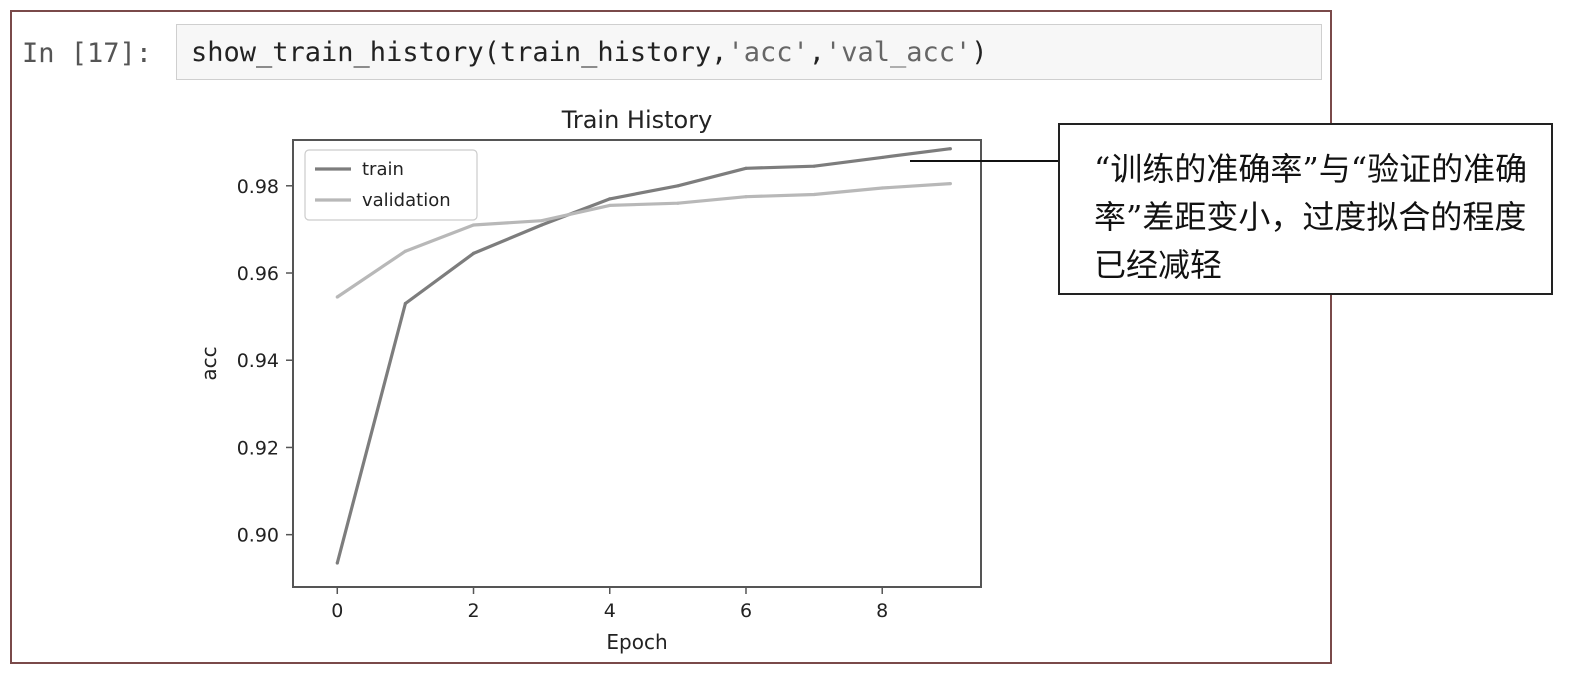 This screenshot has height=686, width=1577. Describe the element at coordinates (610, 611) in the screenshot. I see `x-tick-label: 4` at that location.